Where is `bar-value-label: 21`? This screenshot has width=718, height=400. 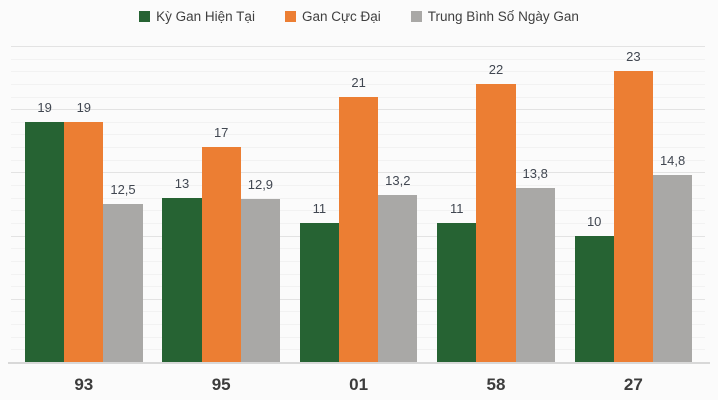 bar-value-label: 21 is located at coordinates (358, 82).